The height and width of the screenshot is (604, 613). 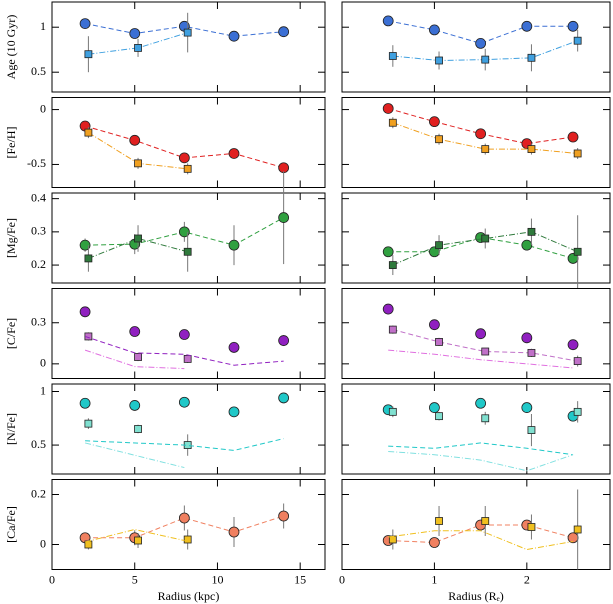 What do you see at coordinates (38, 493) in the screenshot?
I see `y-tick-label: 0.2` at bounding box center [38, 493].